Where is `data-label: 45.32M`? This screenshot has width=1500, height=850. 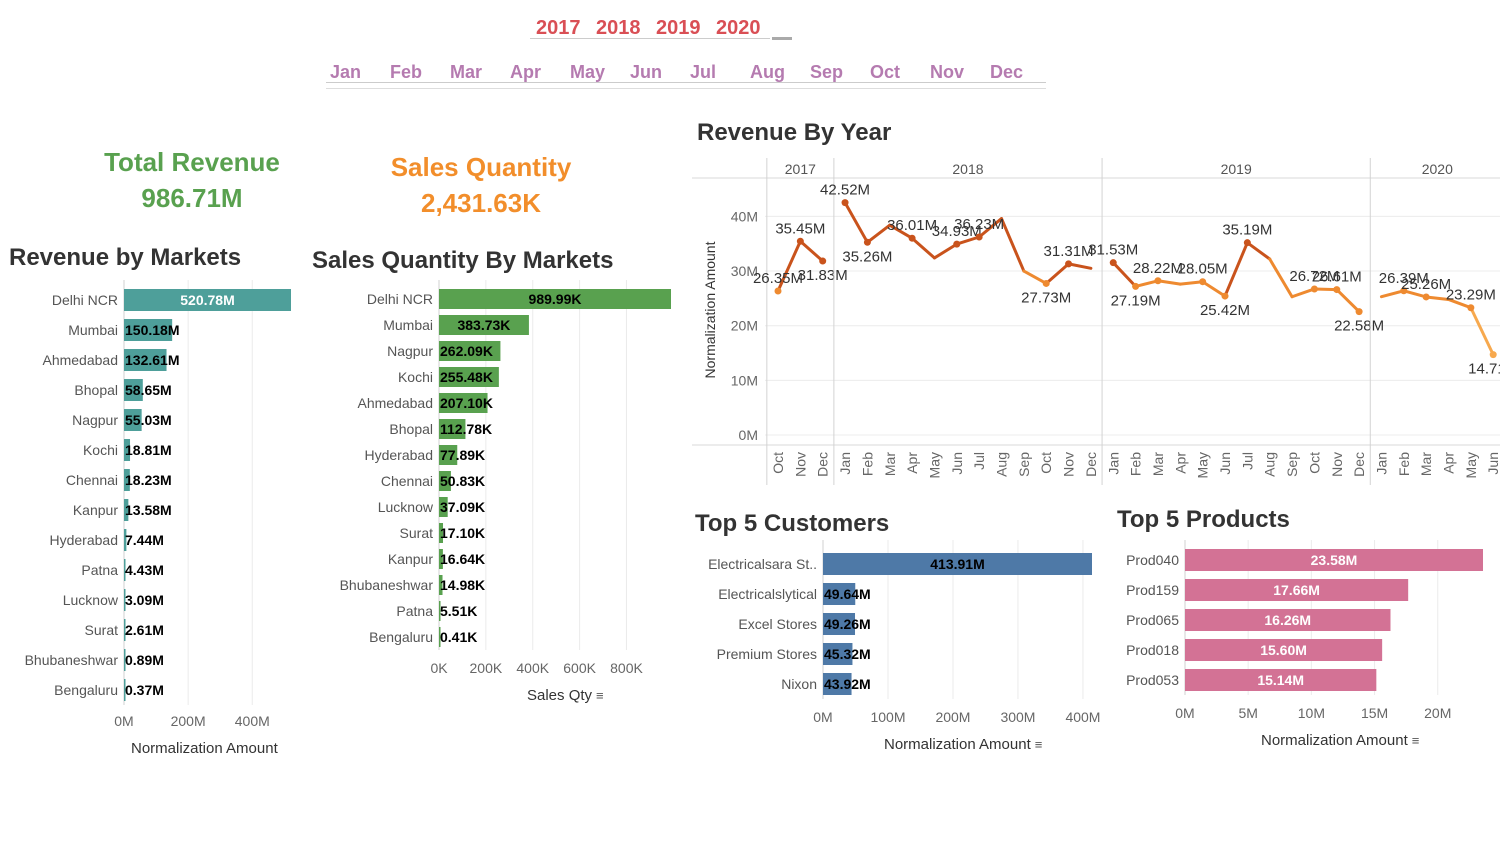
data-label: 45.32M is located at coordinates (847, 654).